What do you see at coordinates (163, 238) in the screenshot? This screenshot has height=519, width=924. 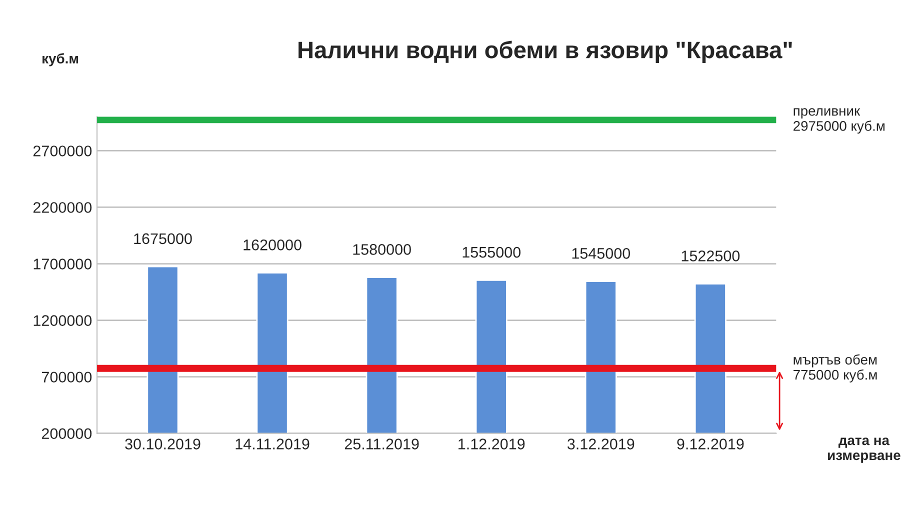 I see `data-label: 1675000` at bounding box center [163, 238].